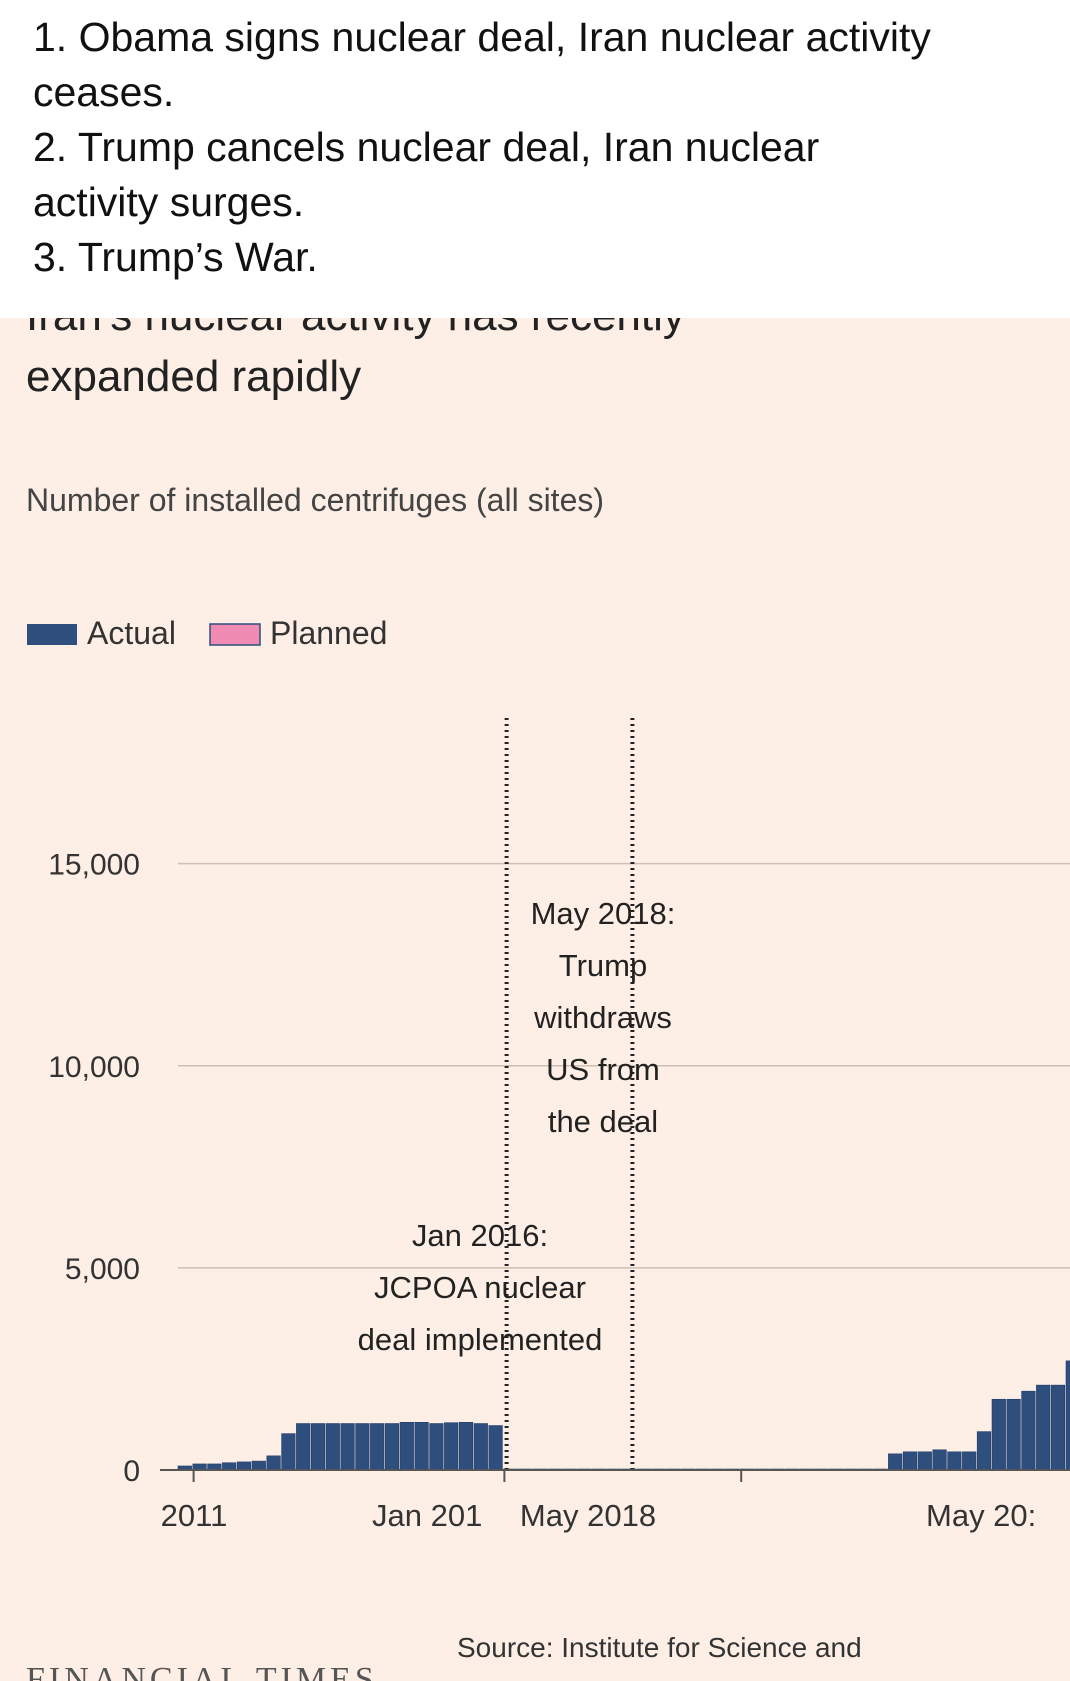 The image size is (1070, 1681). Describe the element at coordinates (569, 1094) in the screenshot. I see `marker-layer` at that location.